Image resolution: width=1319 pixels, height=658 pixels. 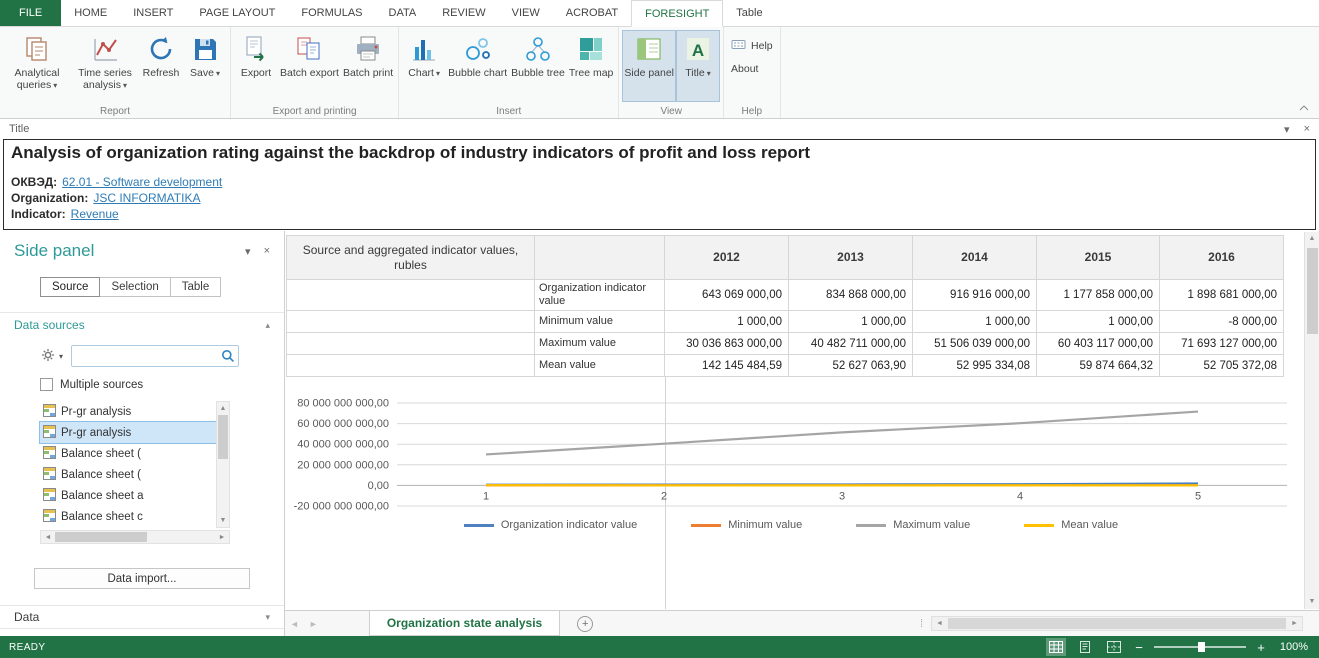 I want to click on bubble-chart-button: Bubble chart, so click(x=477, y=66).